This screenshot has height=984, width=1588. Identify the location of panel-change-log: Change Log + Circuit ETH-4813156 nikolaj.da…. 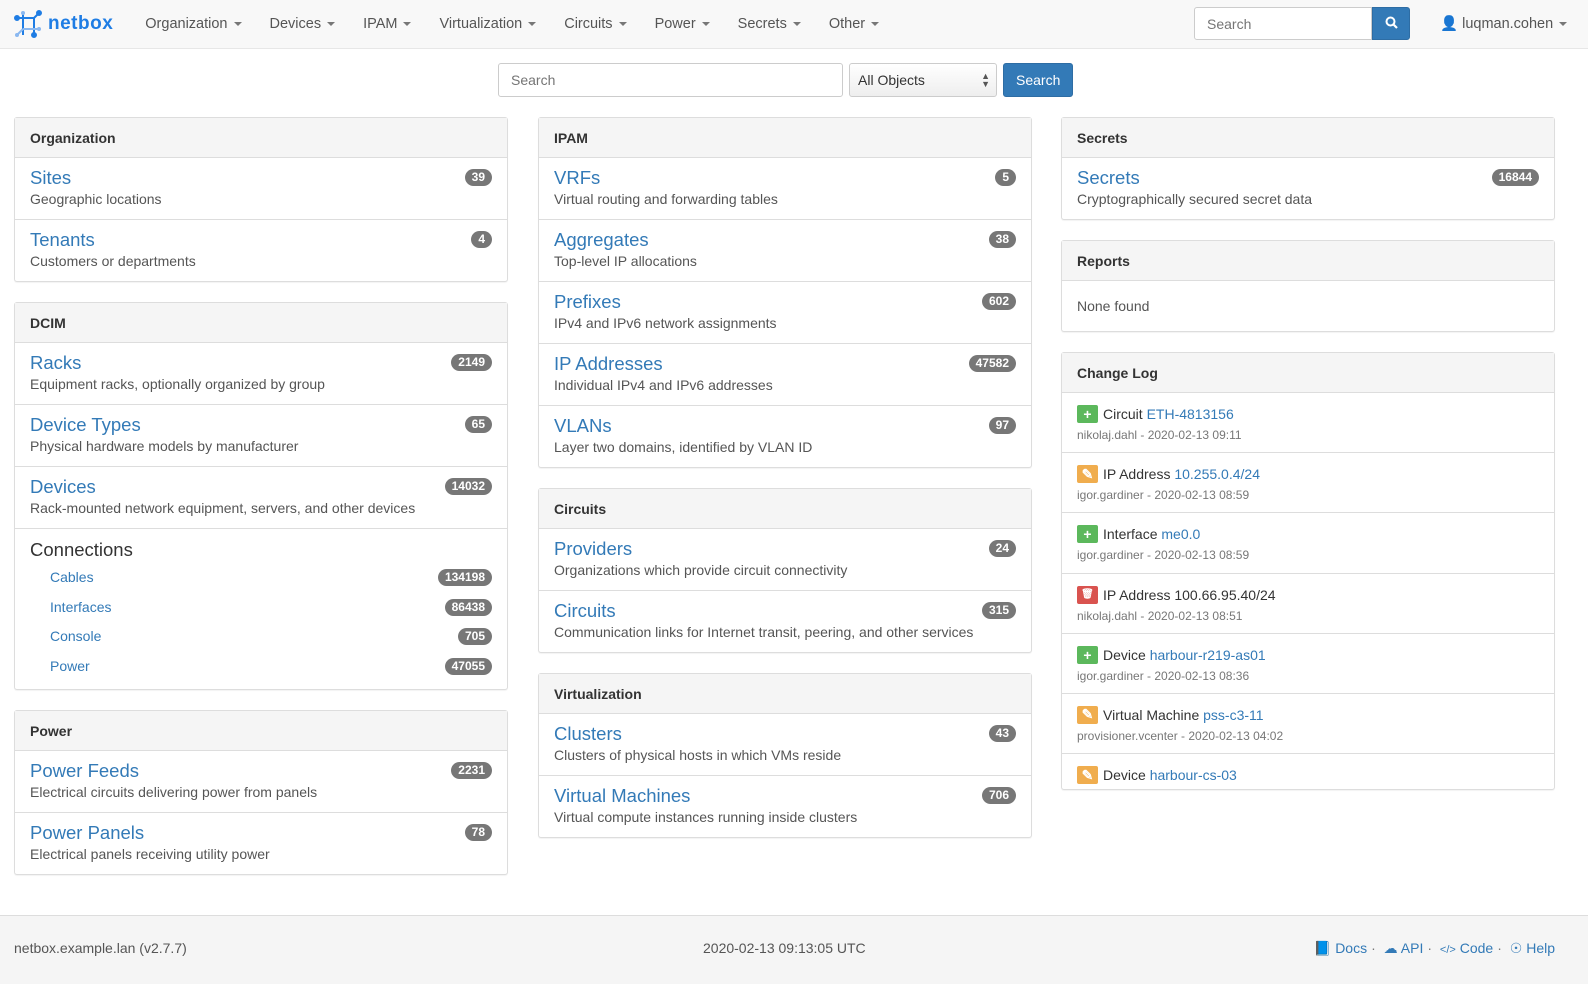
(1308, 571).